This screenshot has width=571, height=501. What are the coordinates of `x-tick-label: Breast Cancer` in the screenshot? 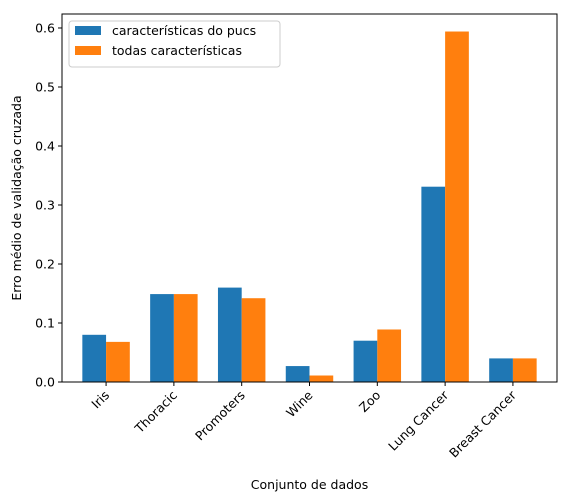 It's located at (483, 424).